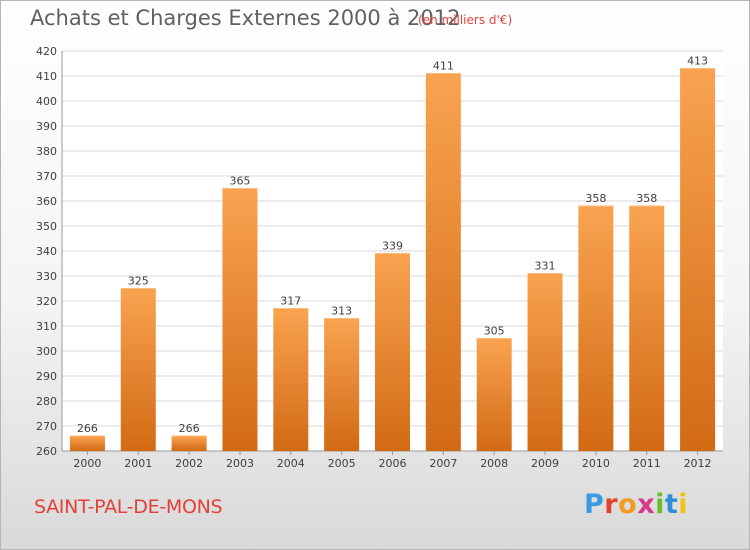  Describe the element at coordinates (443, 463) in the screenshot. I see `x-tick-label: 2007` at that location.